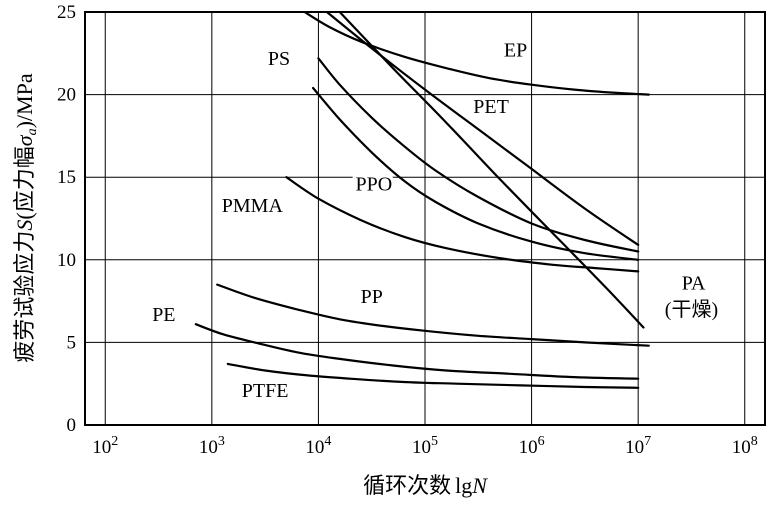 The image size is (777, 508). Describe the element at coordinates (66, 260) in the screenshot. I see `y-tick-label-10: 10` at that location.